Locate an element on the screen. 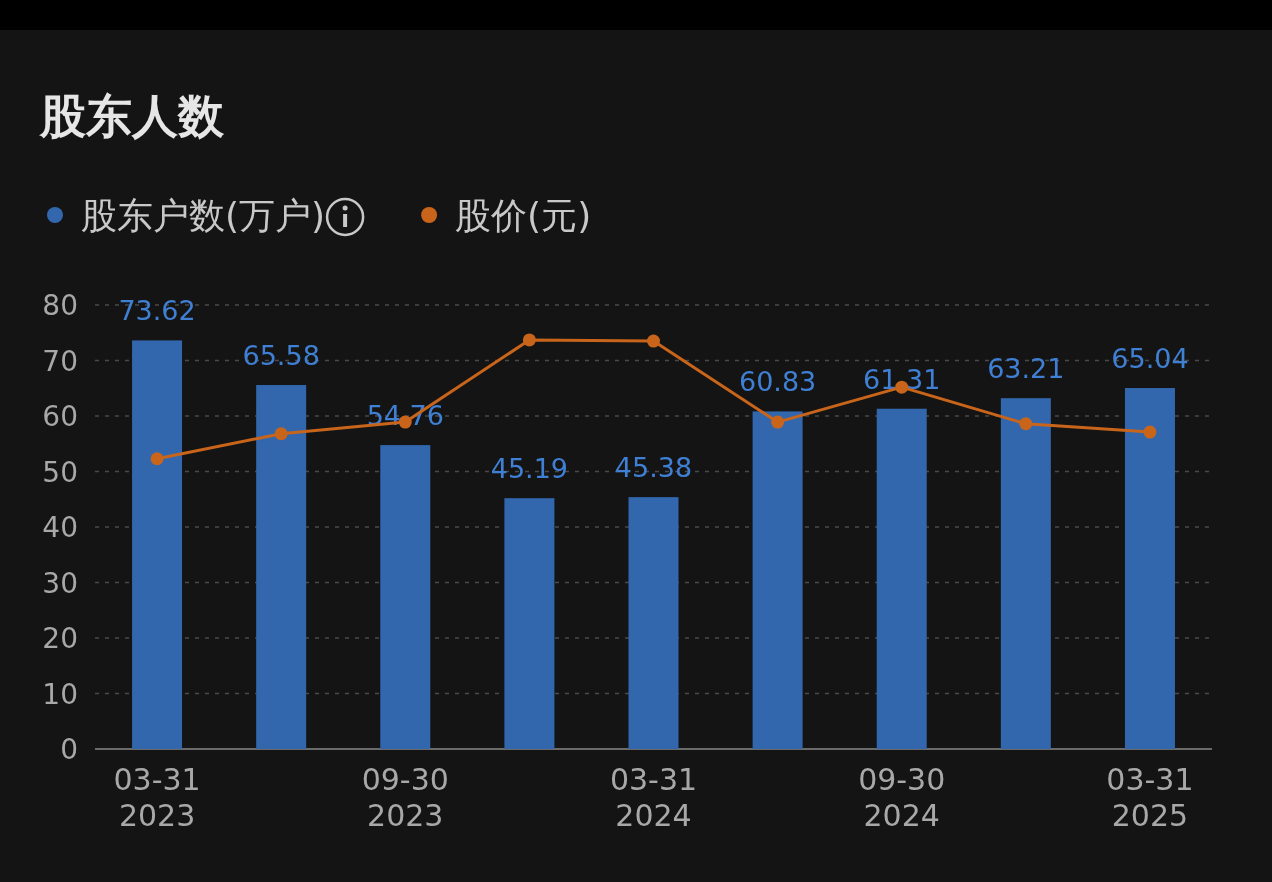 Image resolution: width=1272 pixels, height=882 pixels. y-tick-label: 80 is located at coordinates (60, 305).